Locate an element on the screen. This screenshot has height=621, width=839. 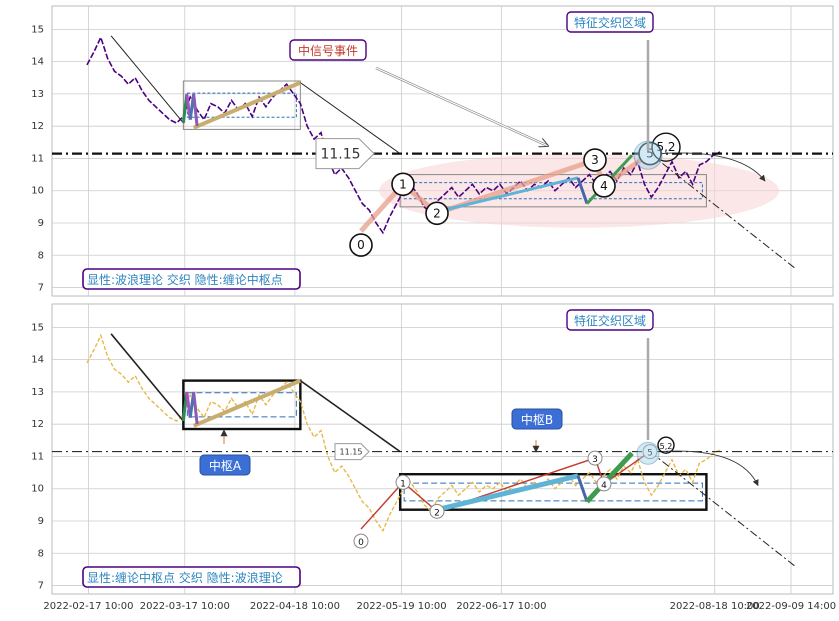
legend-box is located at coordinates (191, 577).